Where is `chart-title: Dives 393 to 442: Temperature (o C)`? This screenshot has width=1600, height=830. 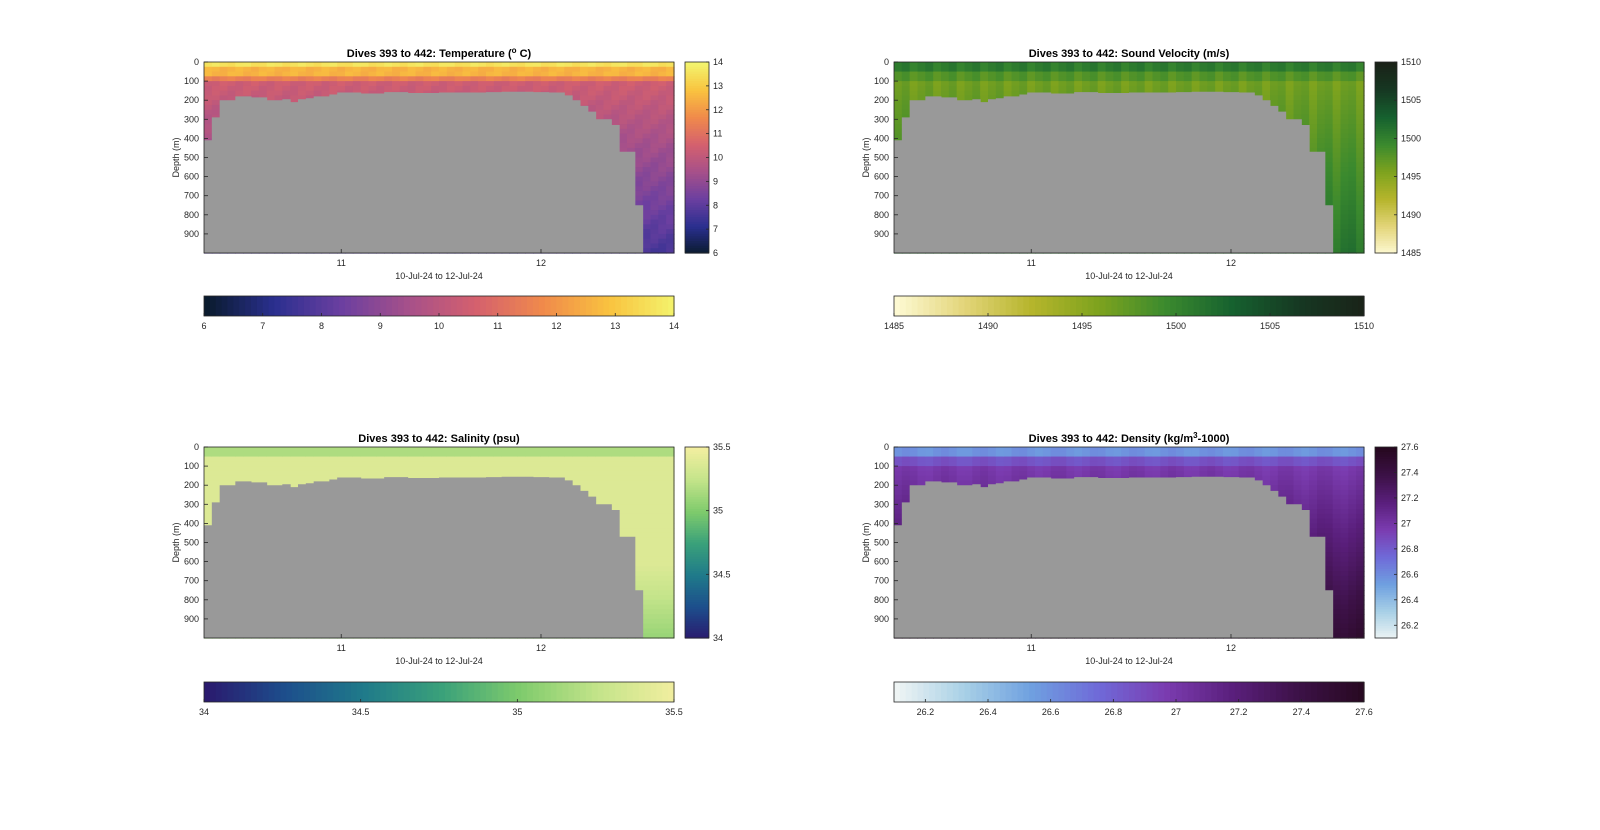
chart-title: Dives 393 to 442: Temperature (o C) is located at coordinates (439, 53).